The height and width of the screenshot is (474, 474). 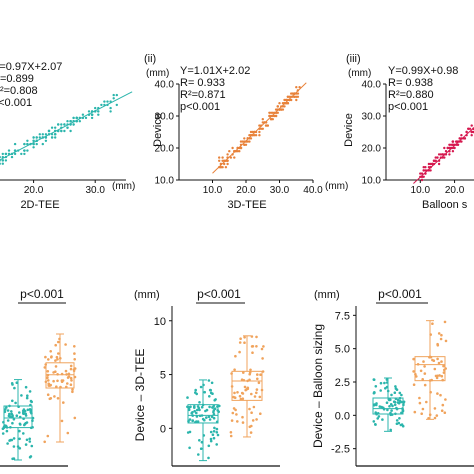 I want to click on data-points, so click(x=59, y=129).